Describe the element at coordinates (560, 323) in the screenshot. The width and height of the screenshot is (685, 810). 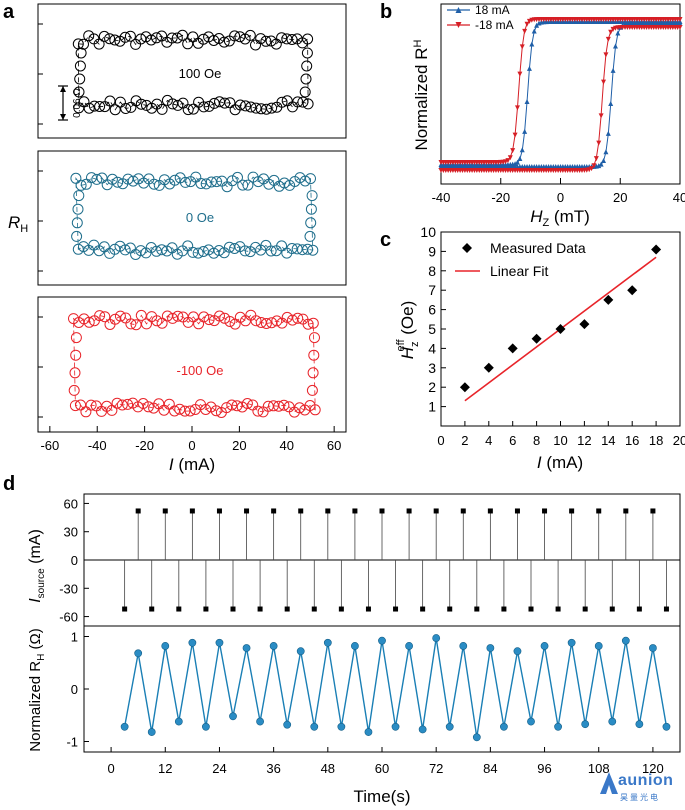
I see `panel-c-data` at that location.